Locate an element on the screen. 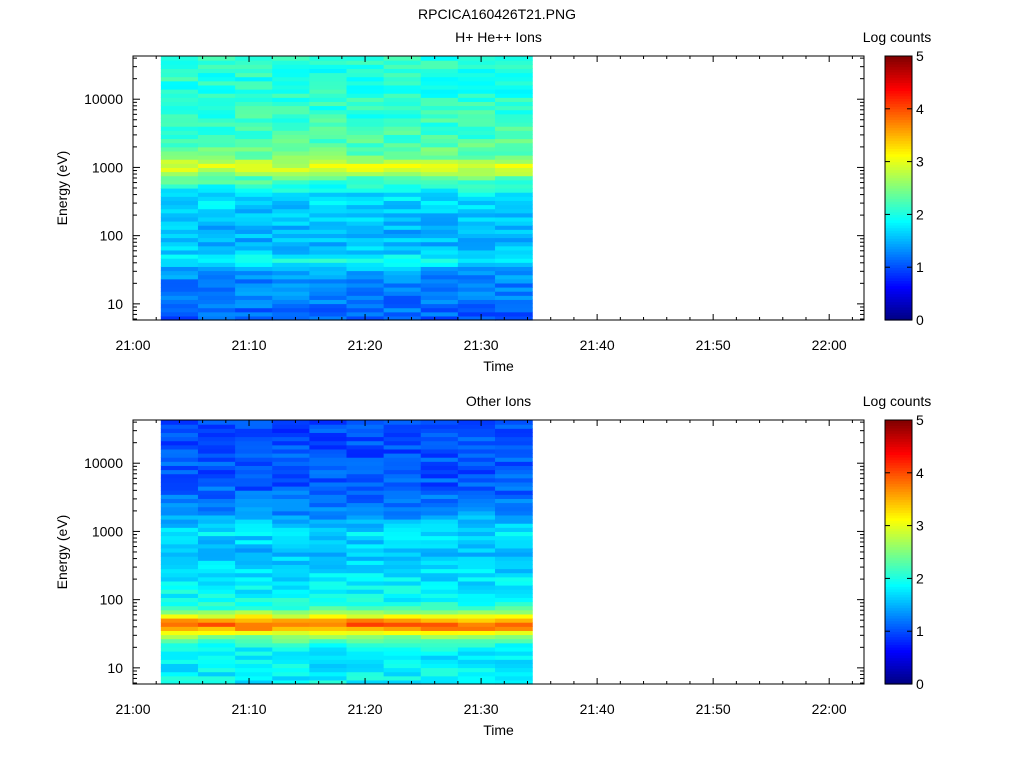  x-axis-label: Time is located at coordinates (498, 730).